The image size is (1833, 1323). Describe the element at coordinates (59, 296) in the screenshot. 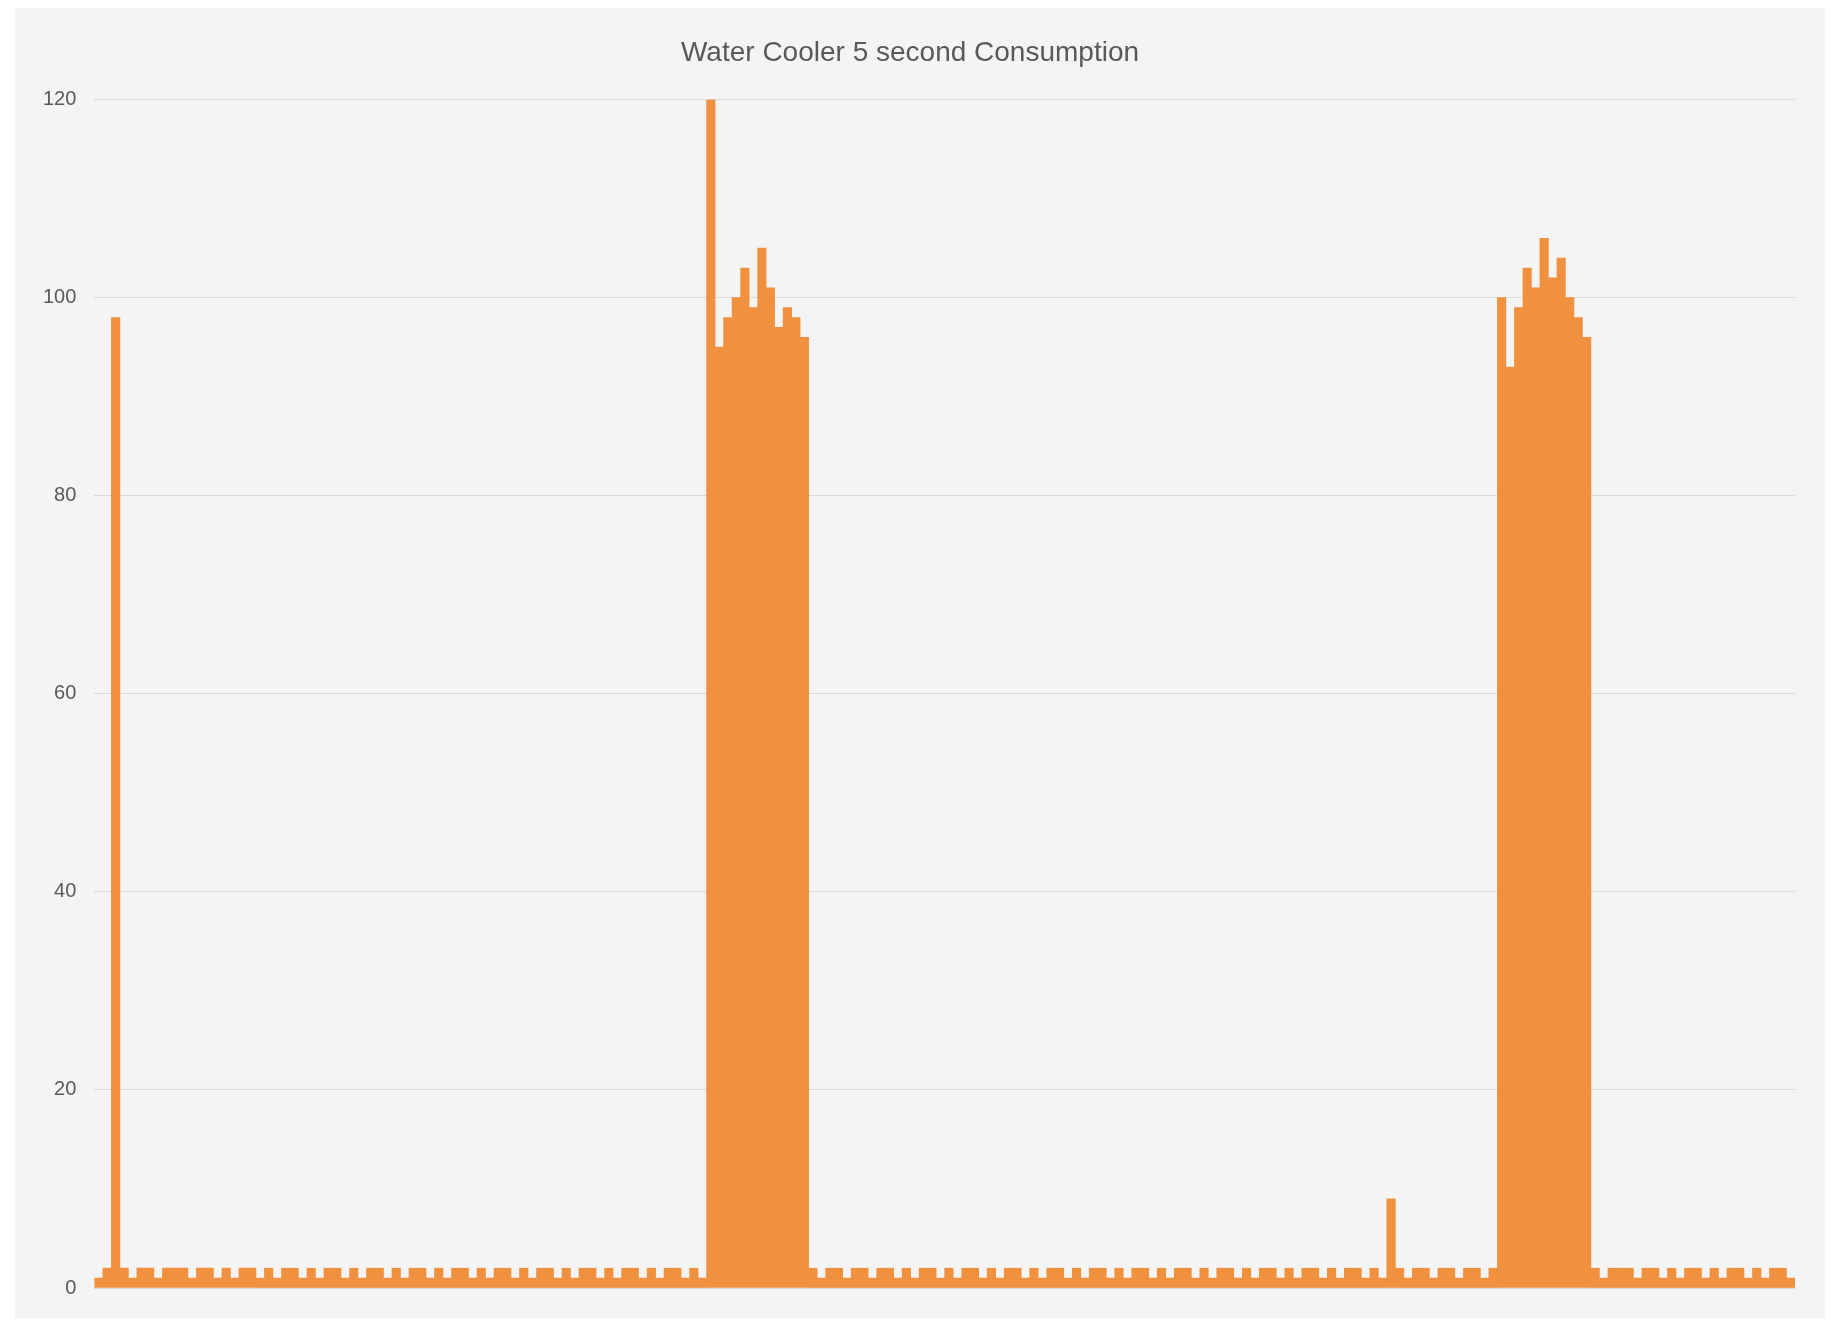

I see `y-tick-label: 100` at that location.